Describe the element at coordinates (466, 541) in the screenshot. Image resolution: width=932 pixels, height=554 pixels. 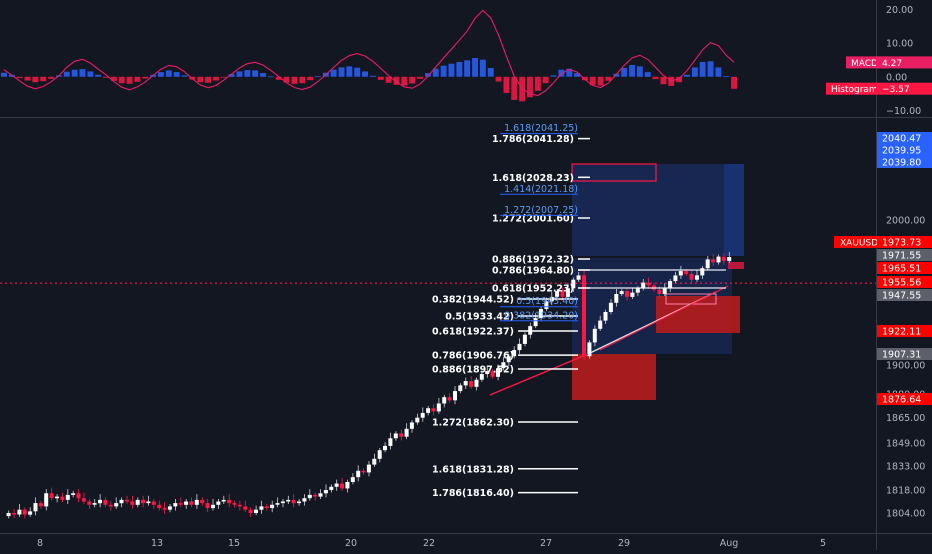
I see `time-axis: 8 13 15 20 22 27 29 Aug 5` at that location.